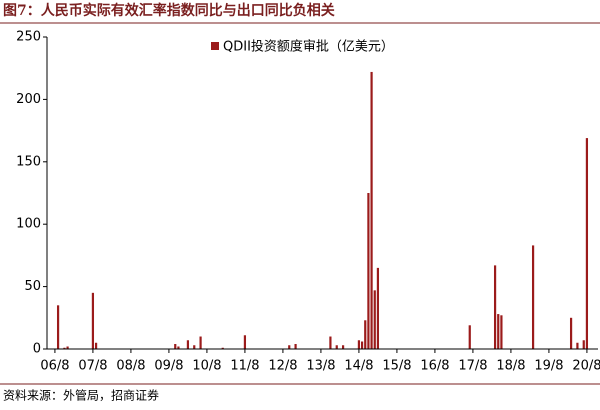  Describe the element at coordinates (282, 366) in the screenshot. I see `x-tick-label: 12/8` at that location.